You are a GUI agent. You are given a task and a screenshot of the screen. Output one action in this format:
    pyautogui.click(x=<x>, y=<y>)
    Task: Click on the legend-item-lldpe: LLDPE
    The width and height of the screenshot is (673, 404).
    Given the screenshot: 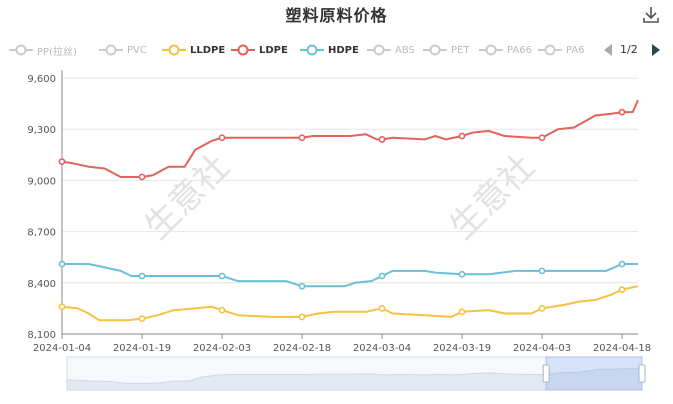 What is the action you would take?
    pyautogui.click(x=193, y=50)
    